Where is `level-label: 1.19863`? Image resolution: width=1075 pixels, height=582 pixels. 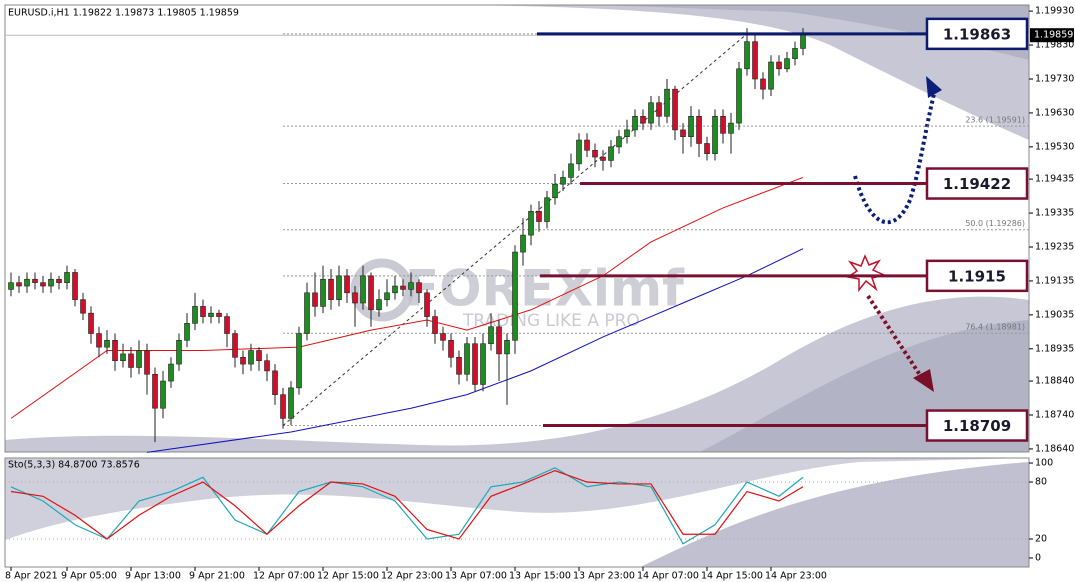 level-label: 1.19863 is located at coordinates (977, 34).